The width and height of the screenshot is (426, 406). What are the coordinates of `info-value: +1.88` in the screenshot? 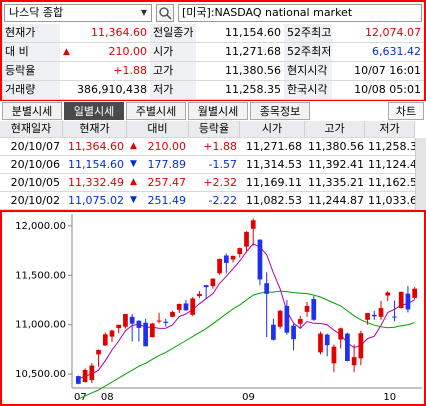 It's located at (105, 71).